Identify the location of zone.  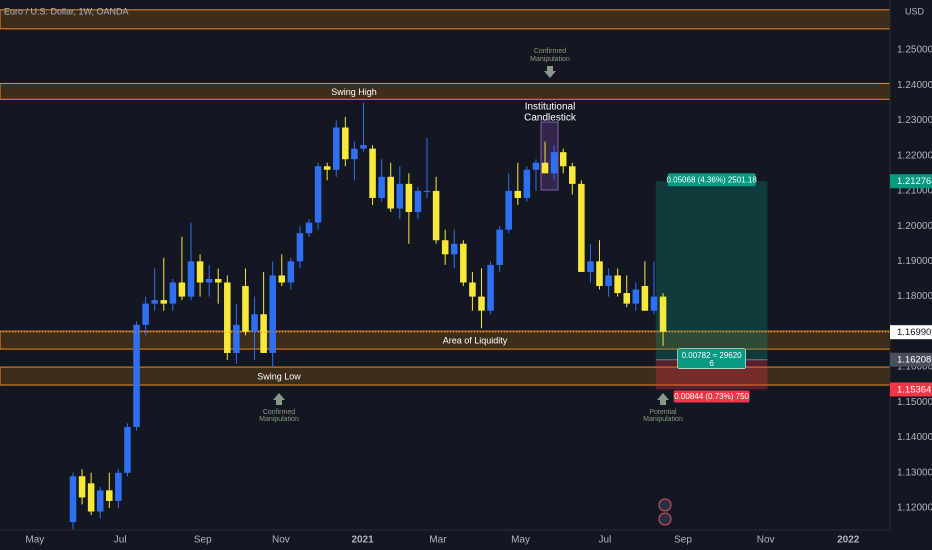
(445, 91).